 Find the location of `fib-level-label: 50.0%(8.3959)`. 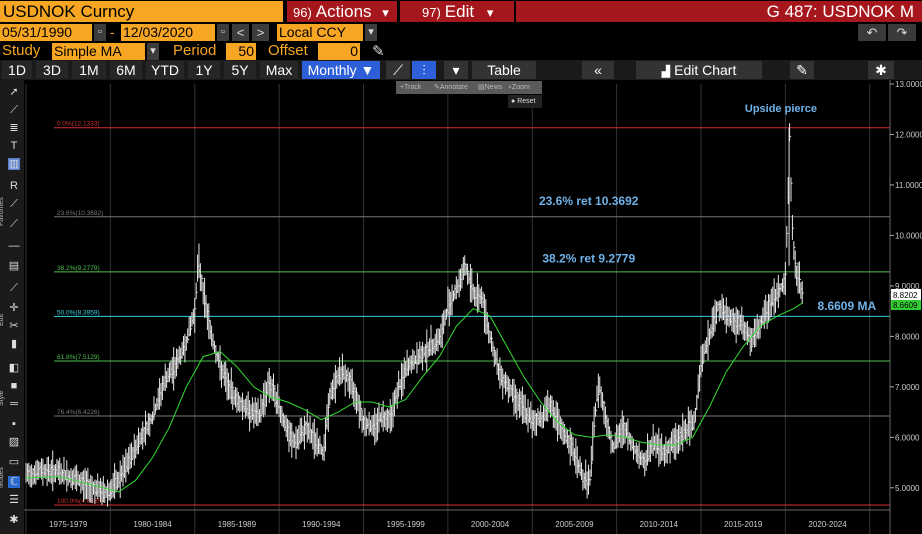

fib-level-label: 50.0%(8.3959) is located at coordinates (78, 312).